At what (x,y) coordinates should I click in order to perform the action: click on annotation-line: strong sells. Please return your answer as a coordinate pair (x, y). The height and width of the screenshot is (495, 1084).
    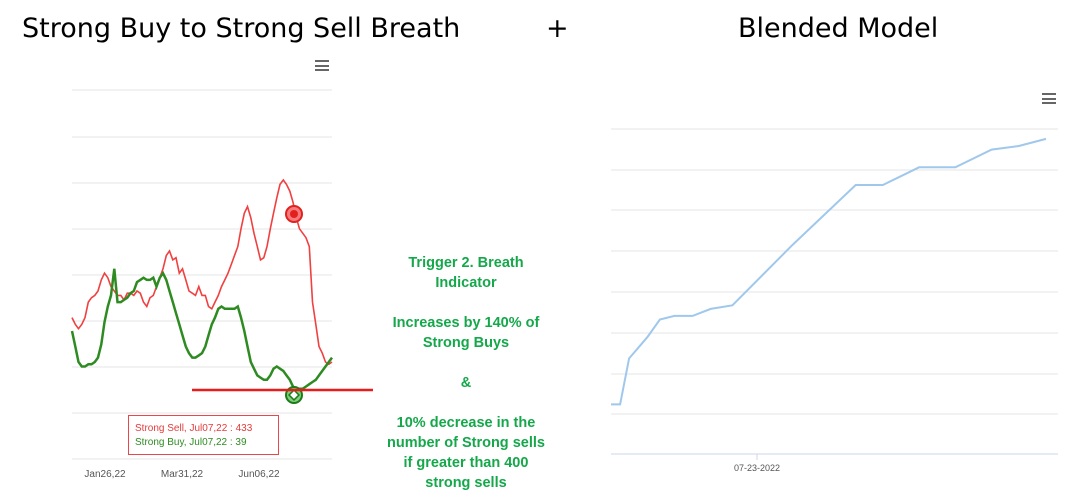
    Looking at the image, I should click on (466, 483).